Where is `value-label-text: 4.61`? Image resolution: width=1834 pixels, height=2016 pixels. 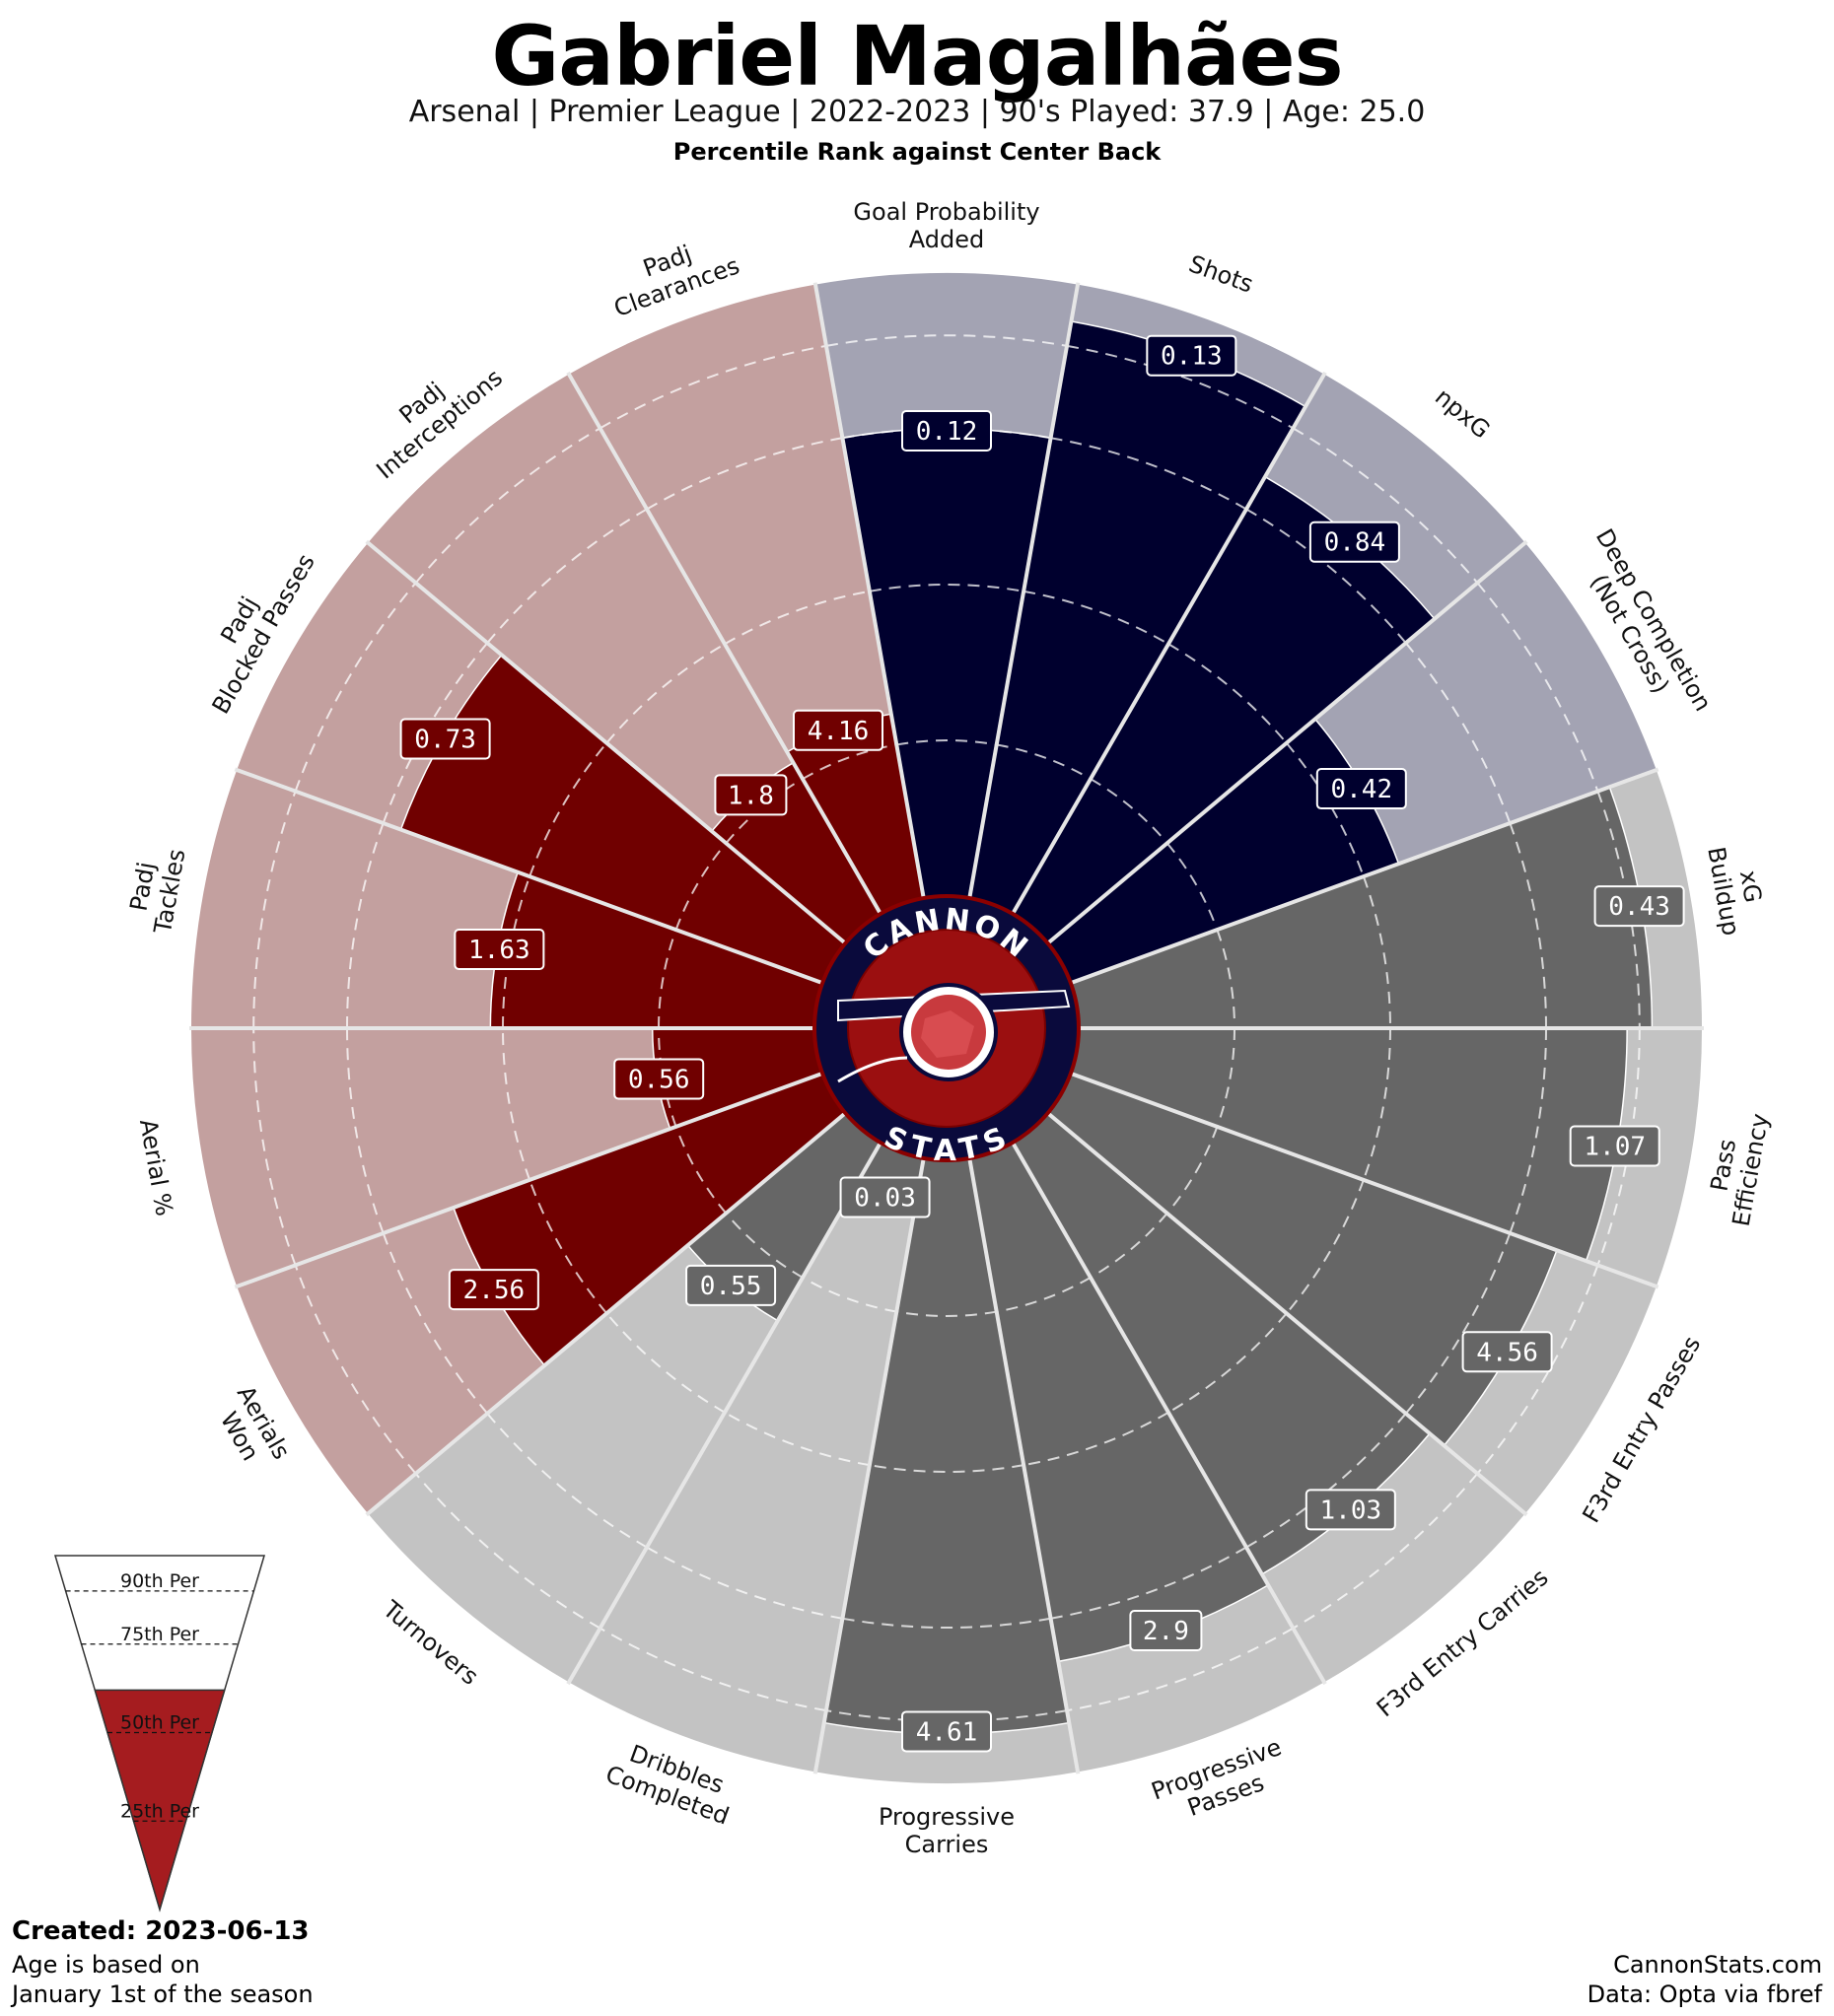 value-label-text: 4.61 is located at coordinates (947, 1732).